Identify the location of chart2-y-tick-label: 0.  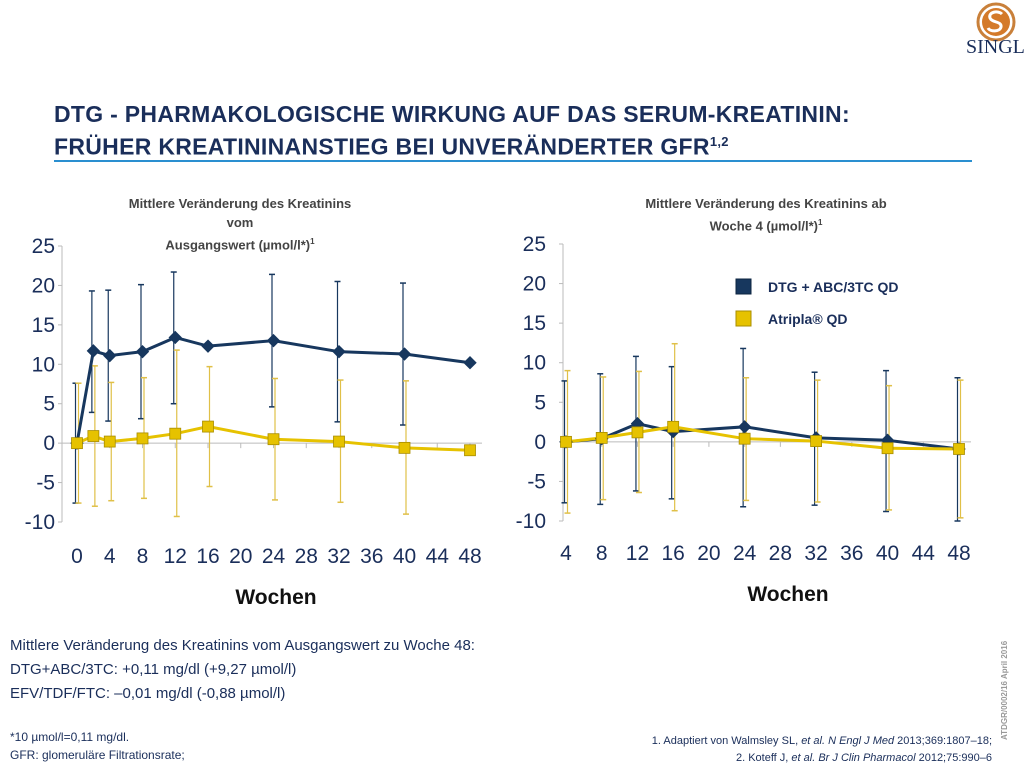
(540, 442).